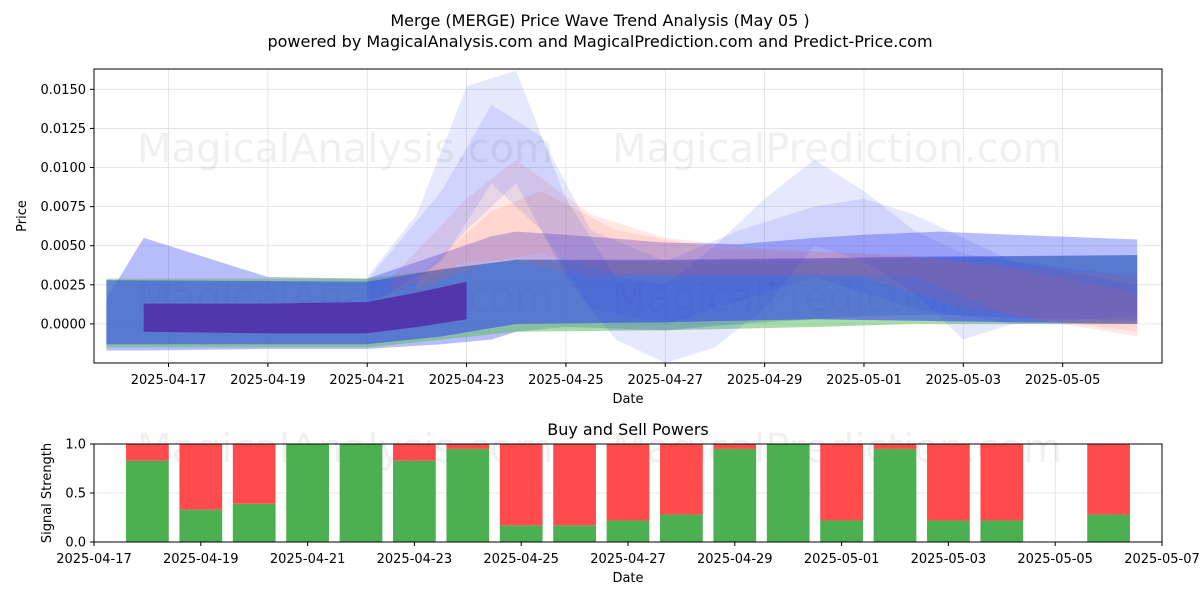  I want to click on signal-bars, so click(628, 493).